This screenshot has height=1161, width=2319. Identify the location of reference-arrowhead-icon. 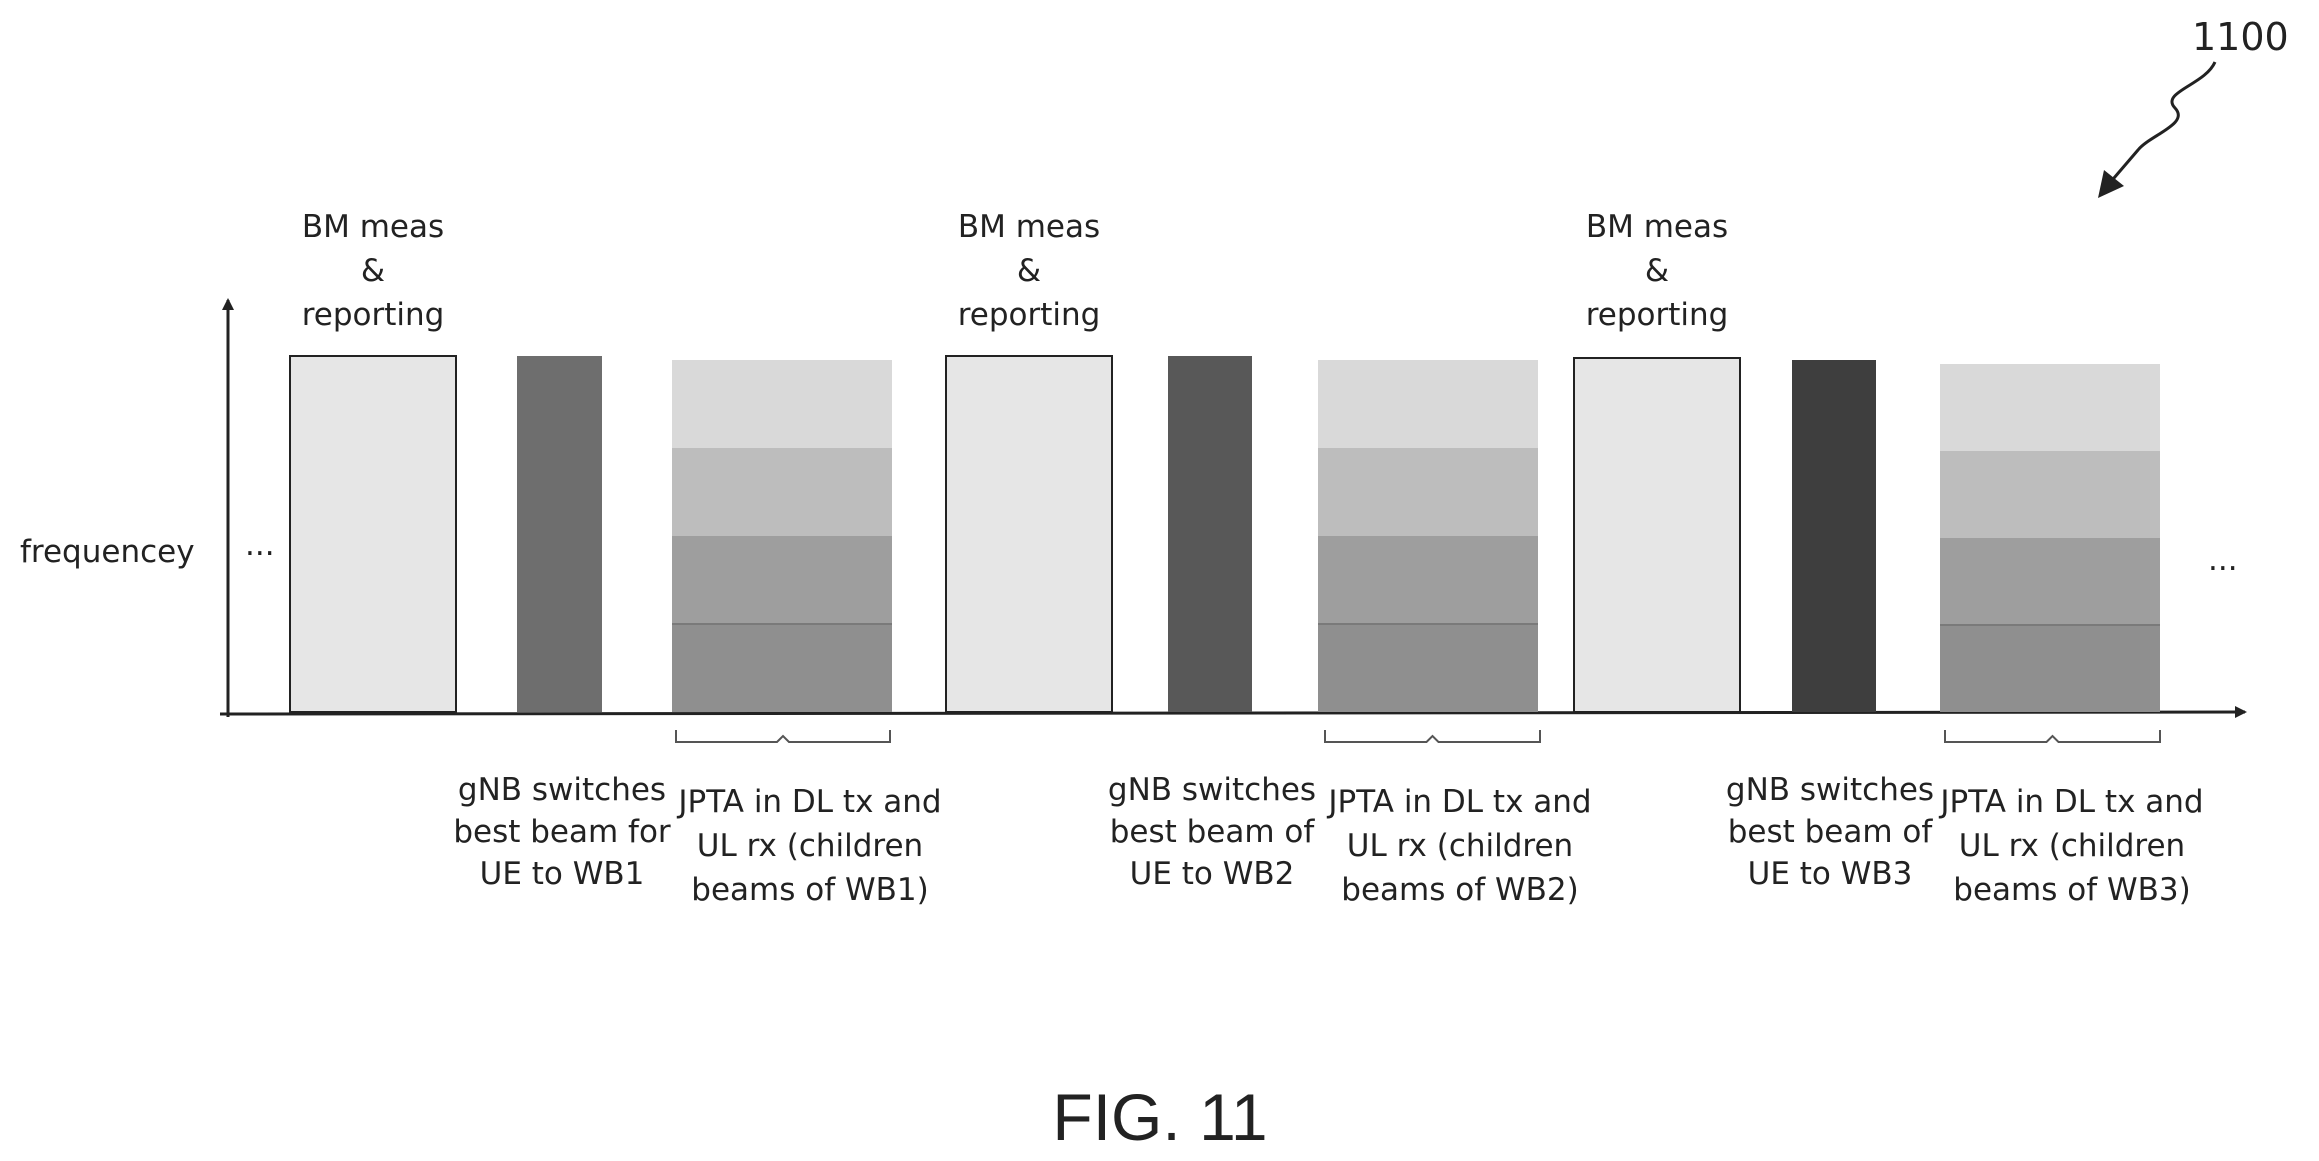
(2111, 184).